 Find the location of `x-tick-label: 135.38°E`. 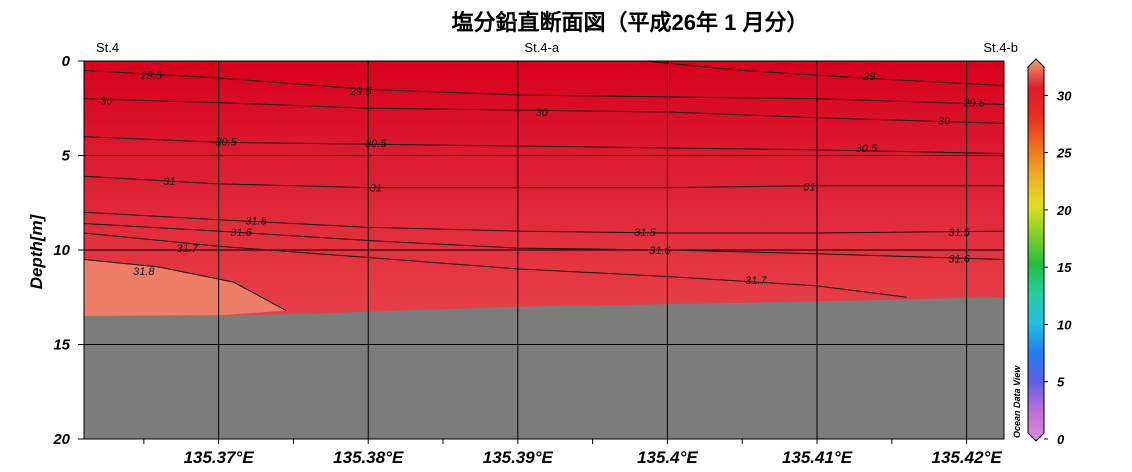

x-tick-label: 135.38°E is located at coordinates (368, 457).